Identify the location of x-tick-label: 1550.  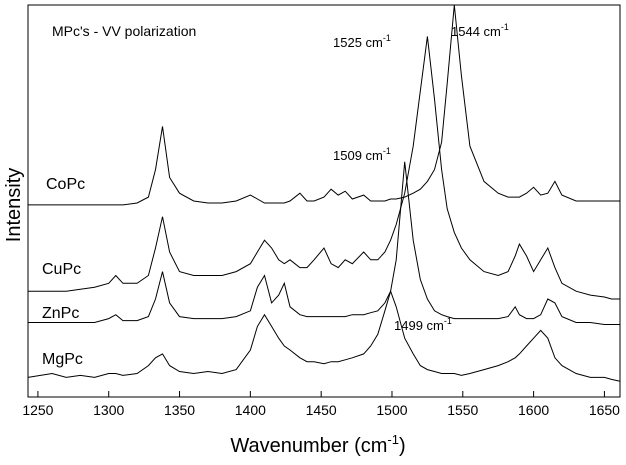
(462, 410).